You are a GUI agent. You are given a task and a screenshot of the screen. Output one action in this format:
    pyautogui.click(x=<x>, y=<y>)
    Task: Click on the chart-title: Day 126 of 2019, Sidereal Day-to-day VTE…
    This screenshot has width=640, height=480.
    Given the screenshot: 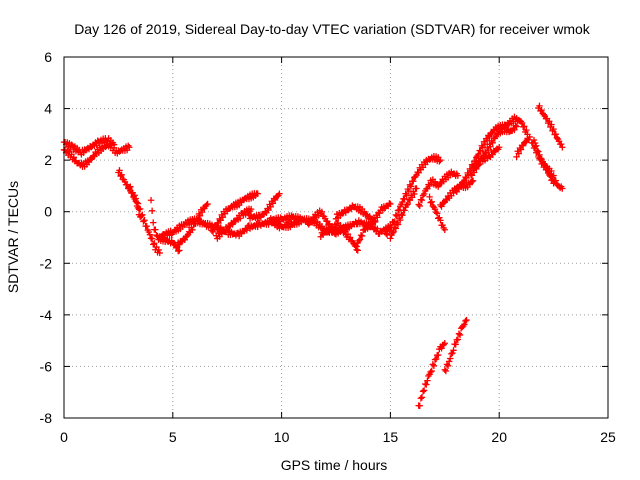 What is the action you would take?
    pyautogui.click(x=332, y=29)
    